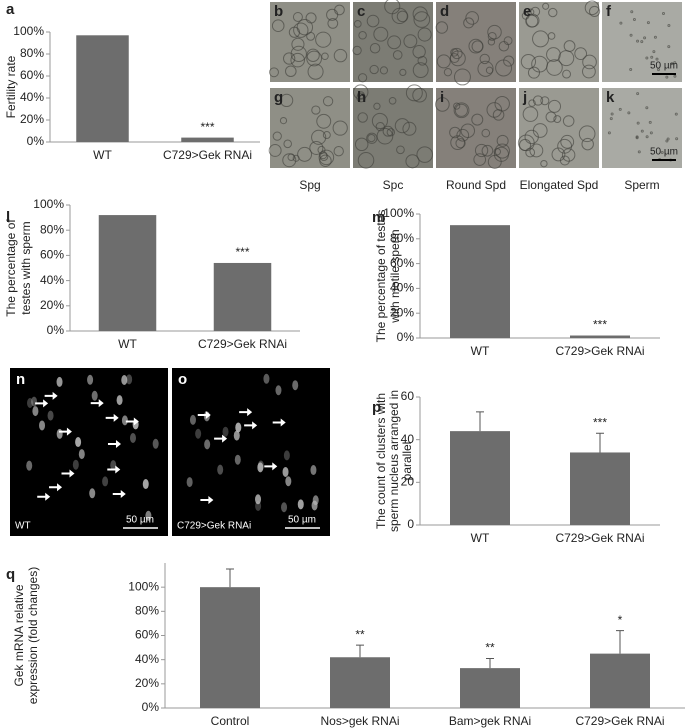 This screenshot has height=728, width=685. Describe the element at coordinates (360, 634) in the screenshot. I see `significance: **` at that location.